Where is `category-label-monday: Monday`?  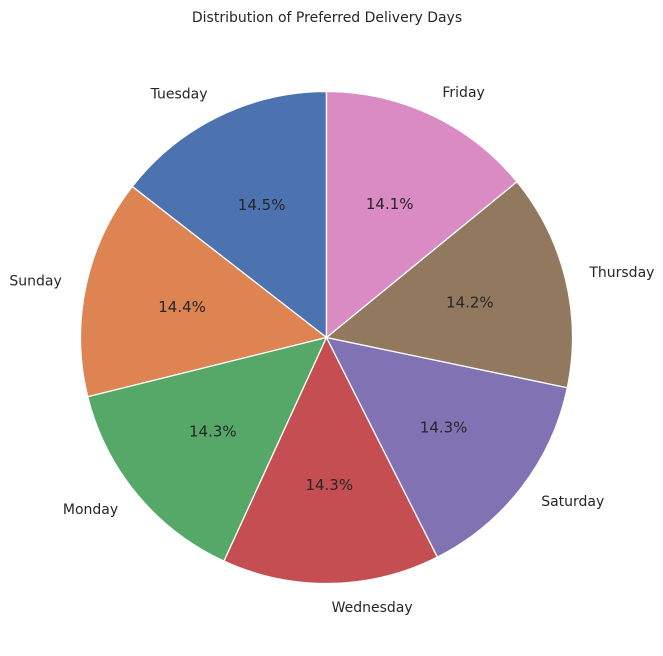 category-label-monday: Monday is located at coordinates (90, 510).